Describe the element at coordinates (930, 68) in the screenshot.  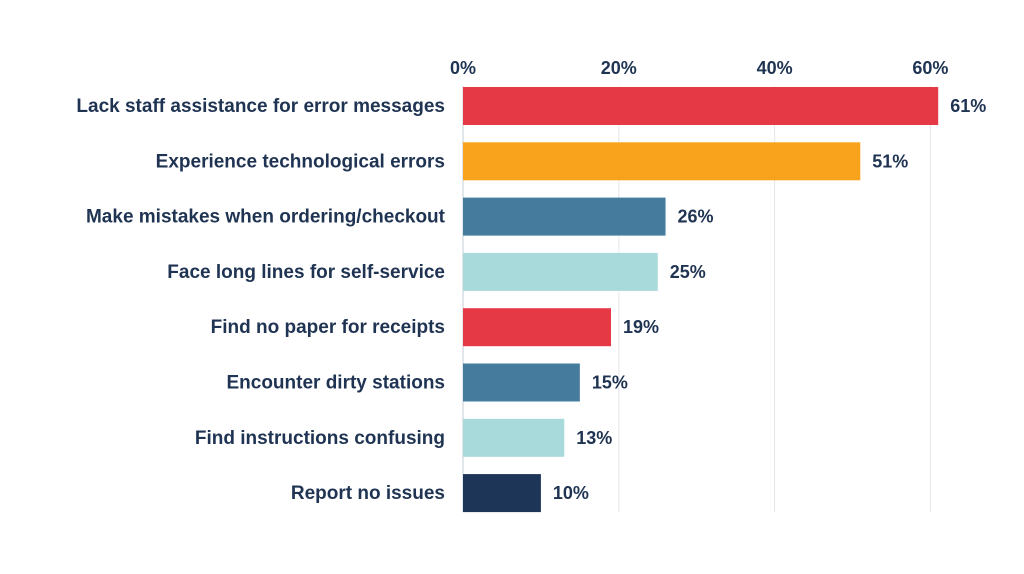
I see `x-tick-label: 60%` at that location.